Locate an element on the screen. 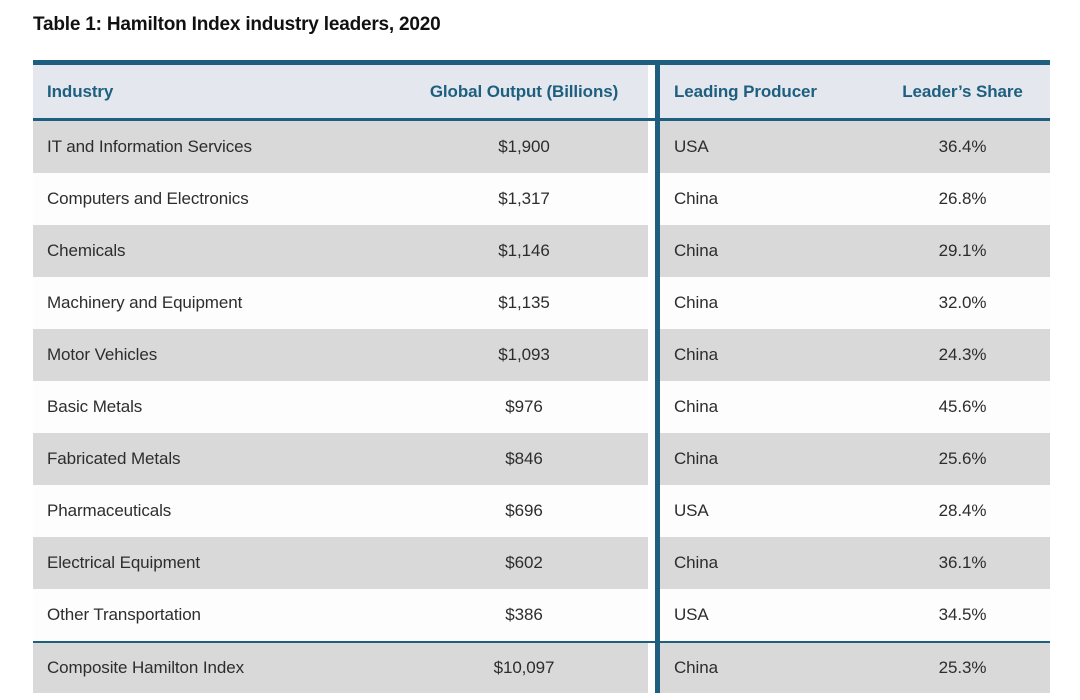 The width and height of the screenshot is (1080, 700). cell-share: 26.8% is located at coordinates (962, 198).